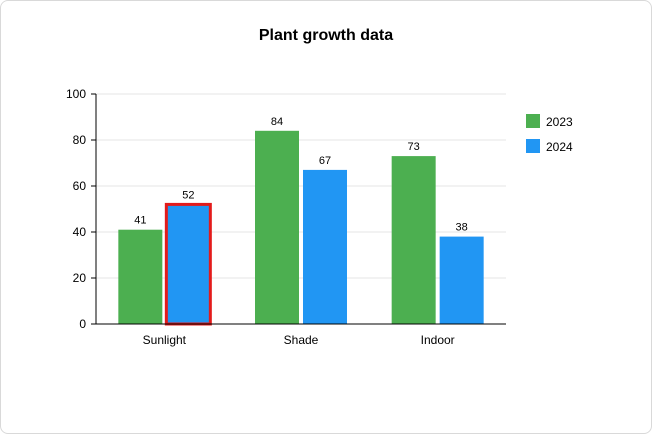 Image resolution: width=652 pixels, height=434 pixels. I want to click on data-label: 67, so click(325, 161).